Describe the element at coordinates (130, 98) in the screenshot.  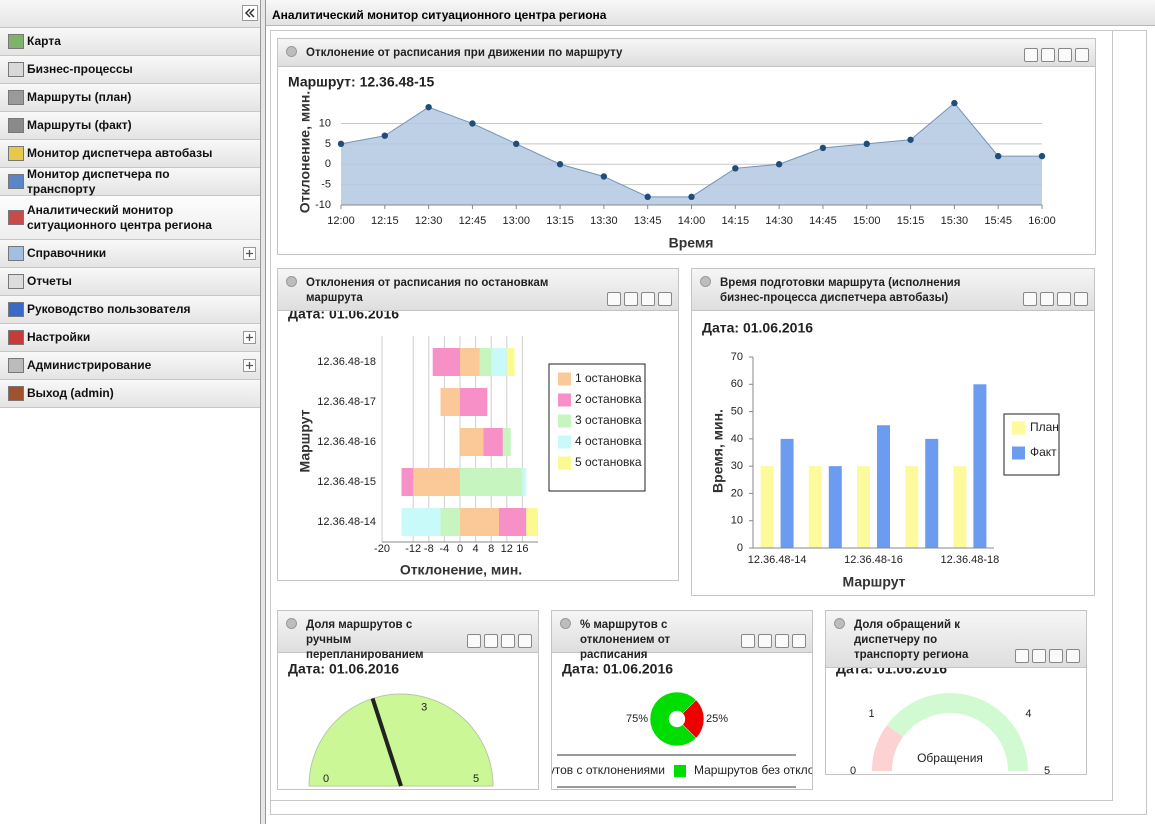
I see `menu-item: Маршруты (план)` at that location.